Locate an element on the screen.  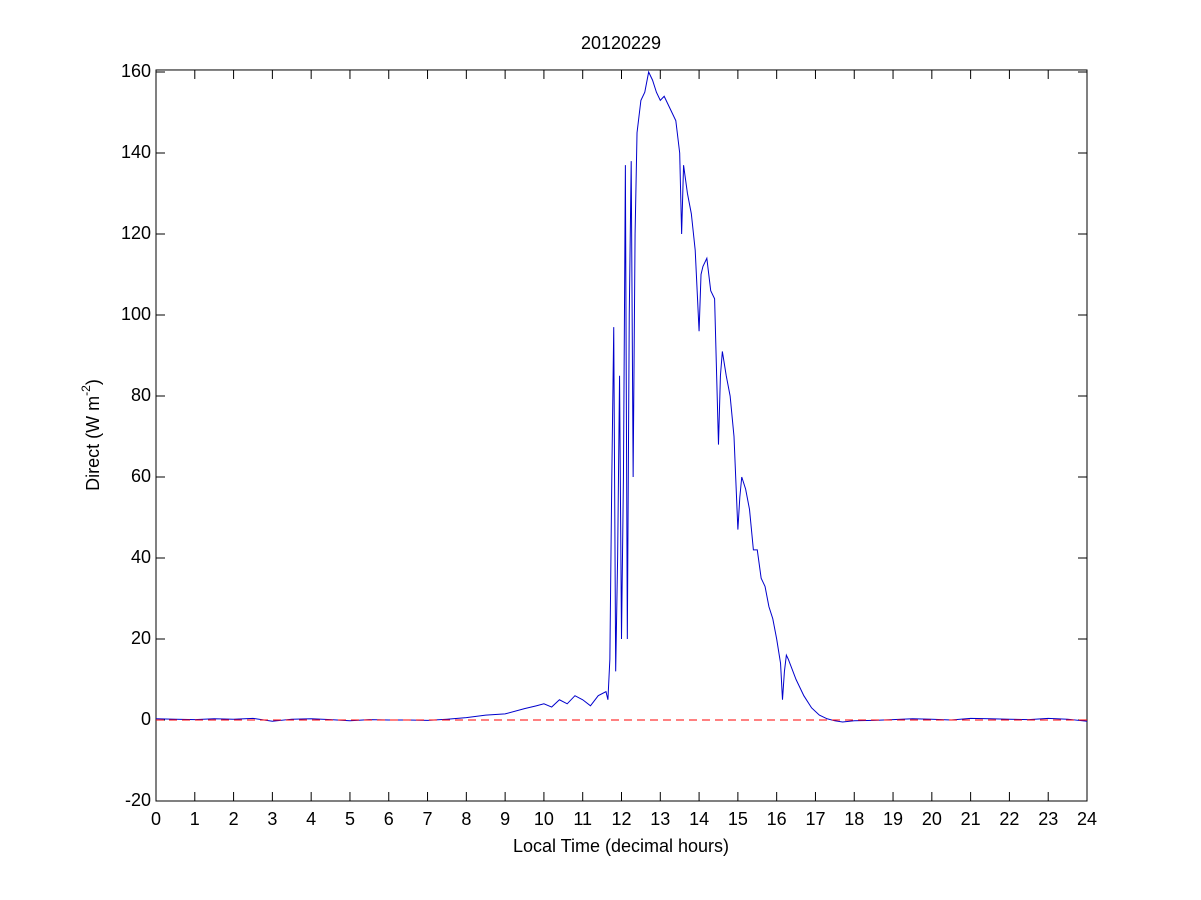
x-tick-label: 2 is located at coordinates (234, 819).